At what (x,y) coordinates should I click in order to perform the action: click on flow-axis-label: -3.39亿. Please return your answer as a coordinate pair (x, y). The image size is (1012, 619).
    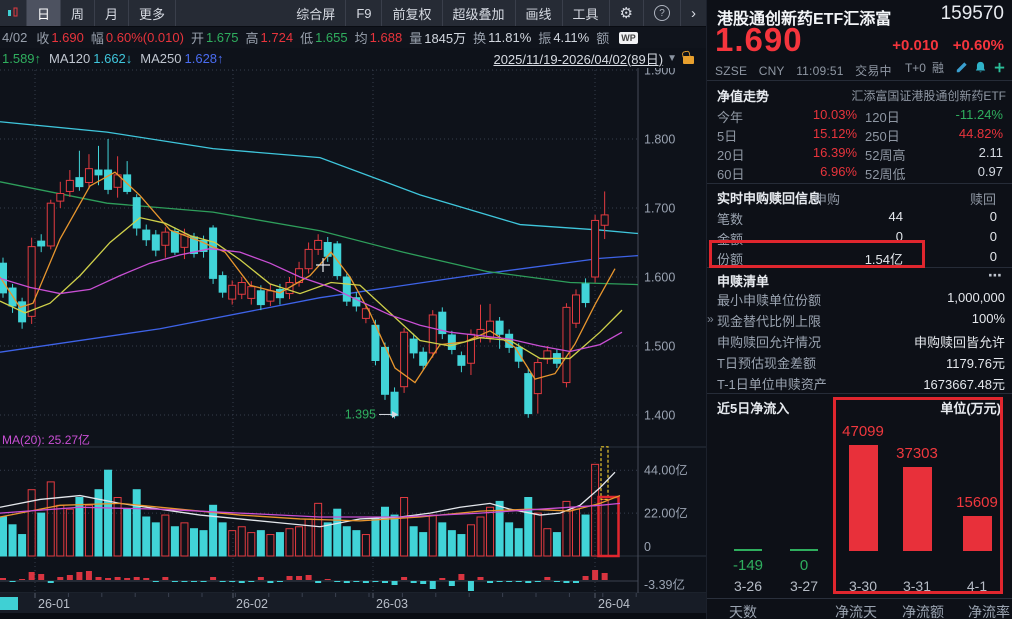
    Looking at the image, I should click on (664, 584).